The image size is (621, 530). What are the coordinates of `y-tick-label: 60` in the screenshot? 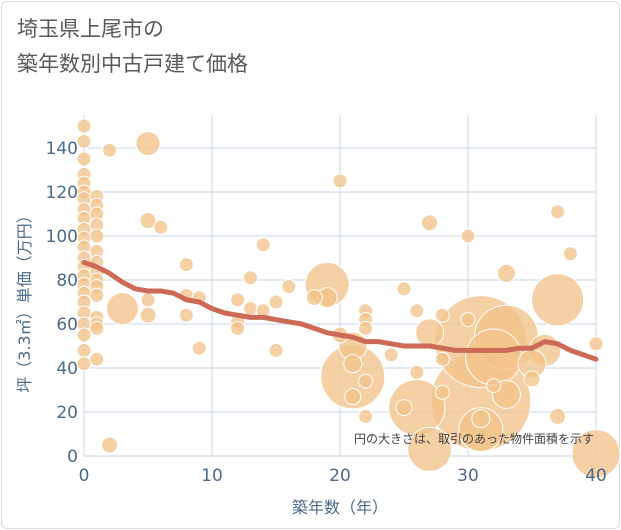 It's located at (67, 325).